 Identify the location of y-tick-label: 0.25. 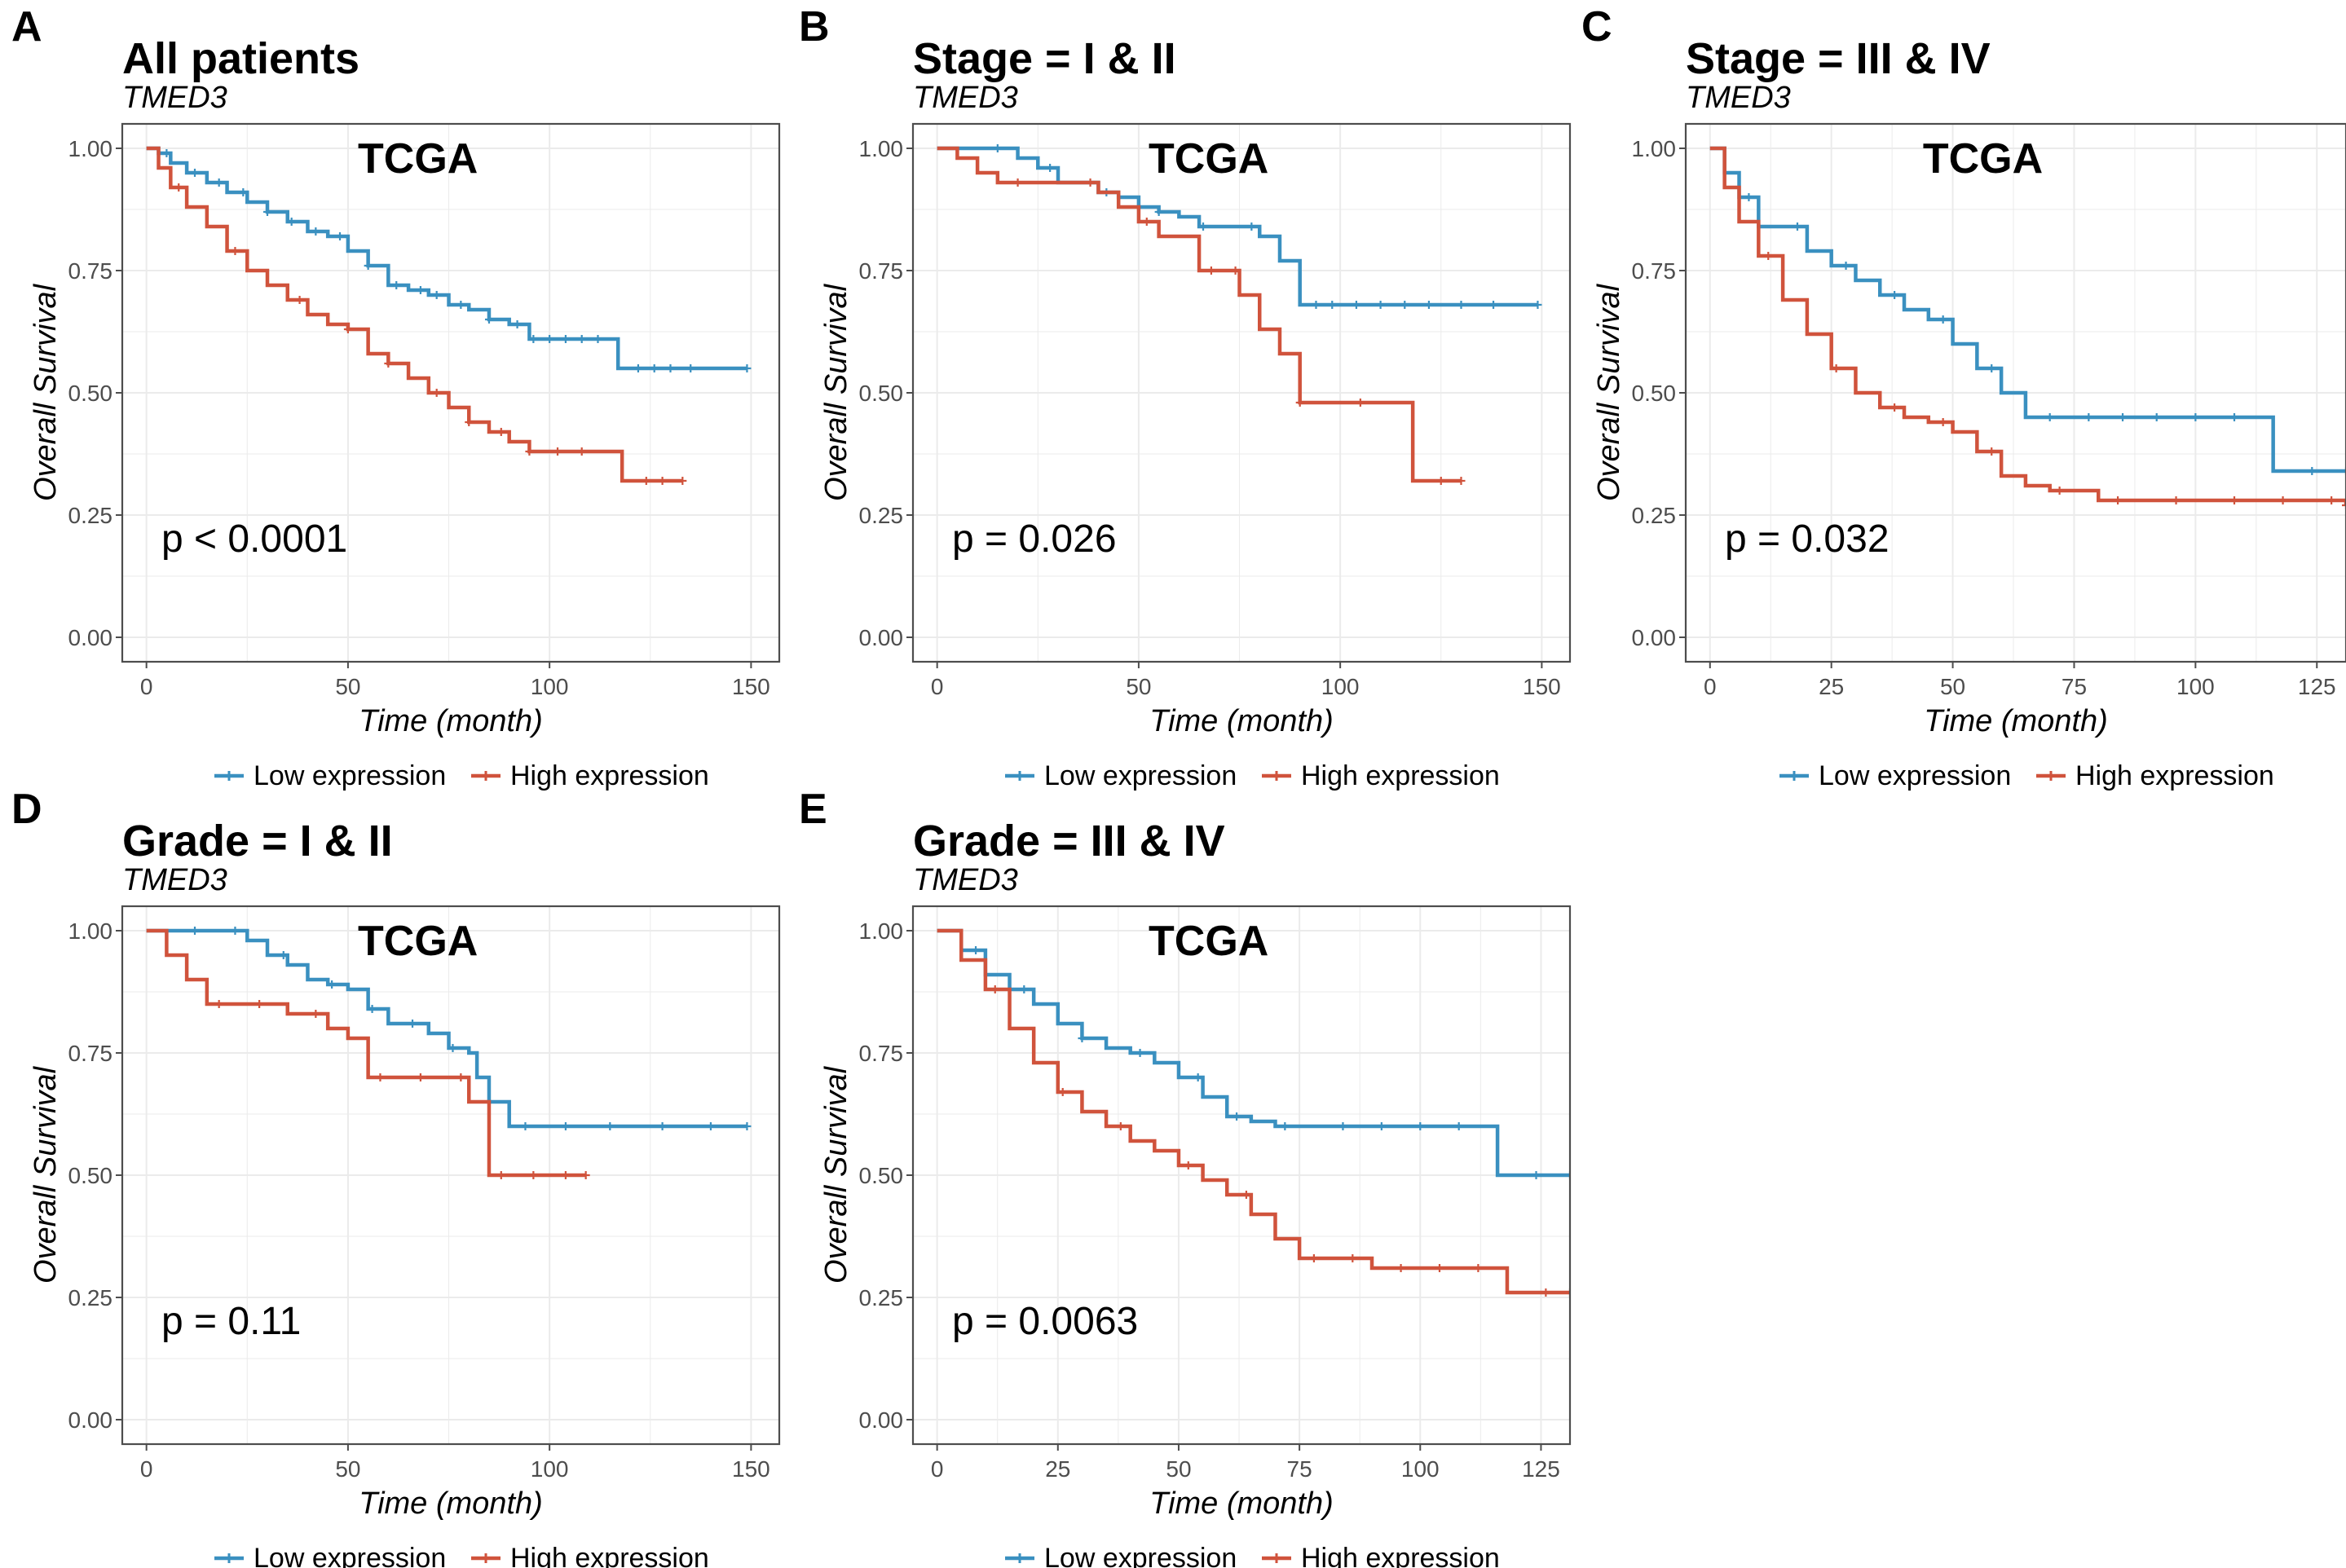
(91, 515).